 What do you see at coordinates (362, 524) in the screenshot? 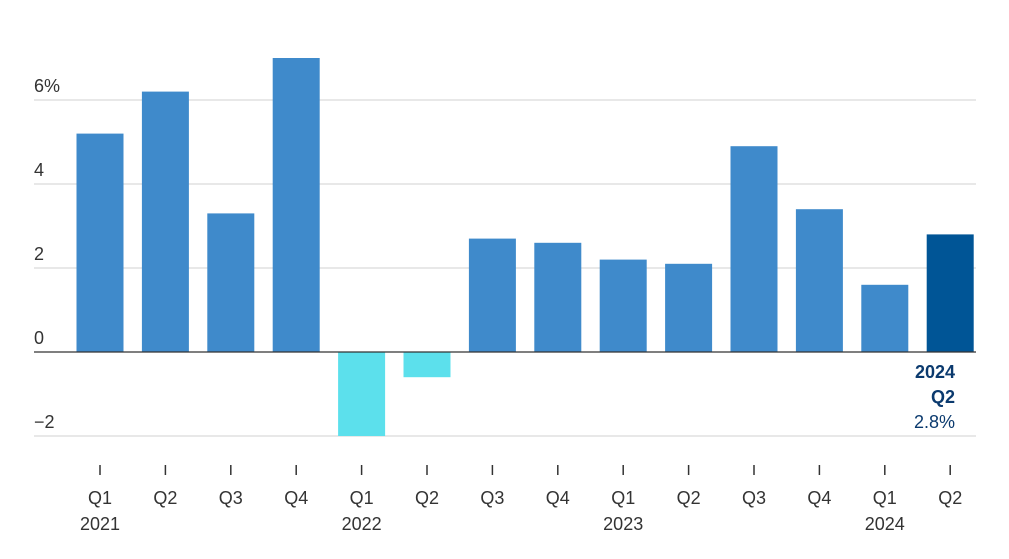
I see `year-label: 2022` at bounding box center [362, 524].